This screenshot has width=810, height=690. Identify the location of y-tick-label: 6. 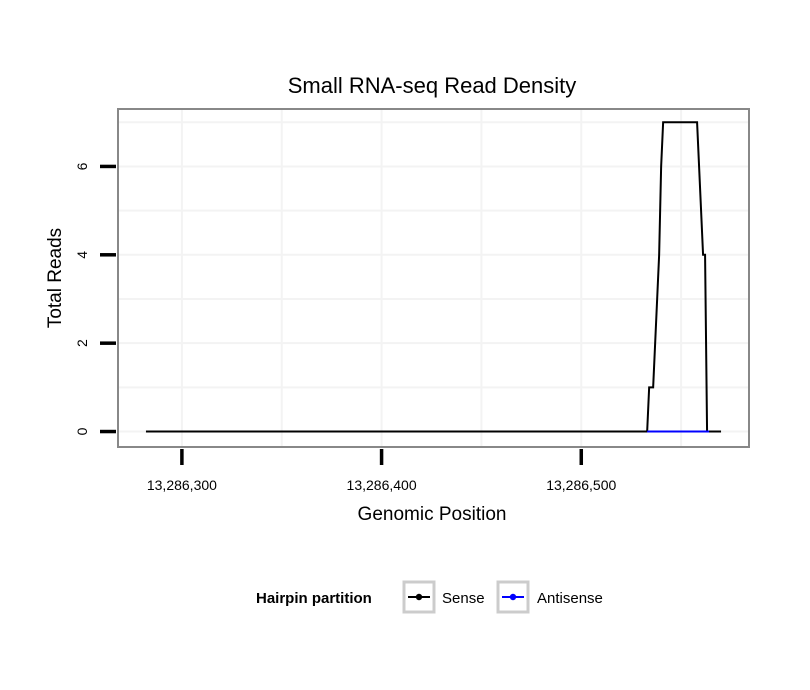
(82, 166).